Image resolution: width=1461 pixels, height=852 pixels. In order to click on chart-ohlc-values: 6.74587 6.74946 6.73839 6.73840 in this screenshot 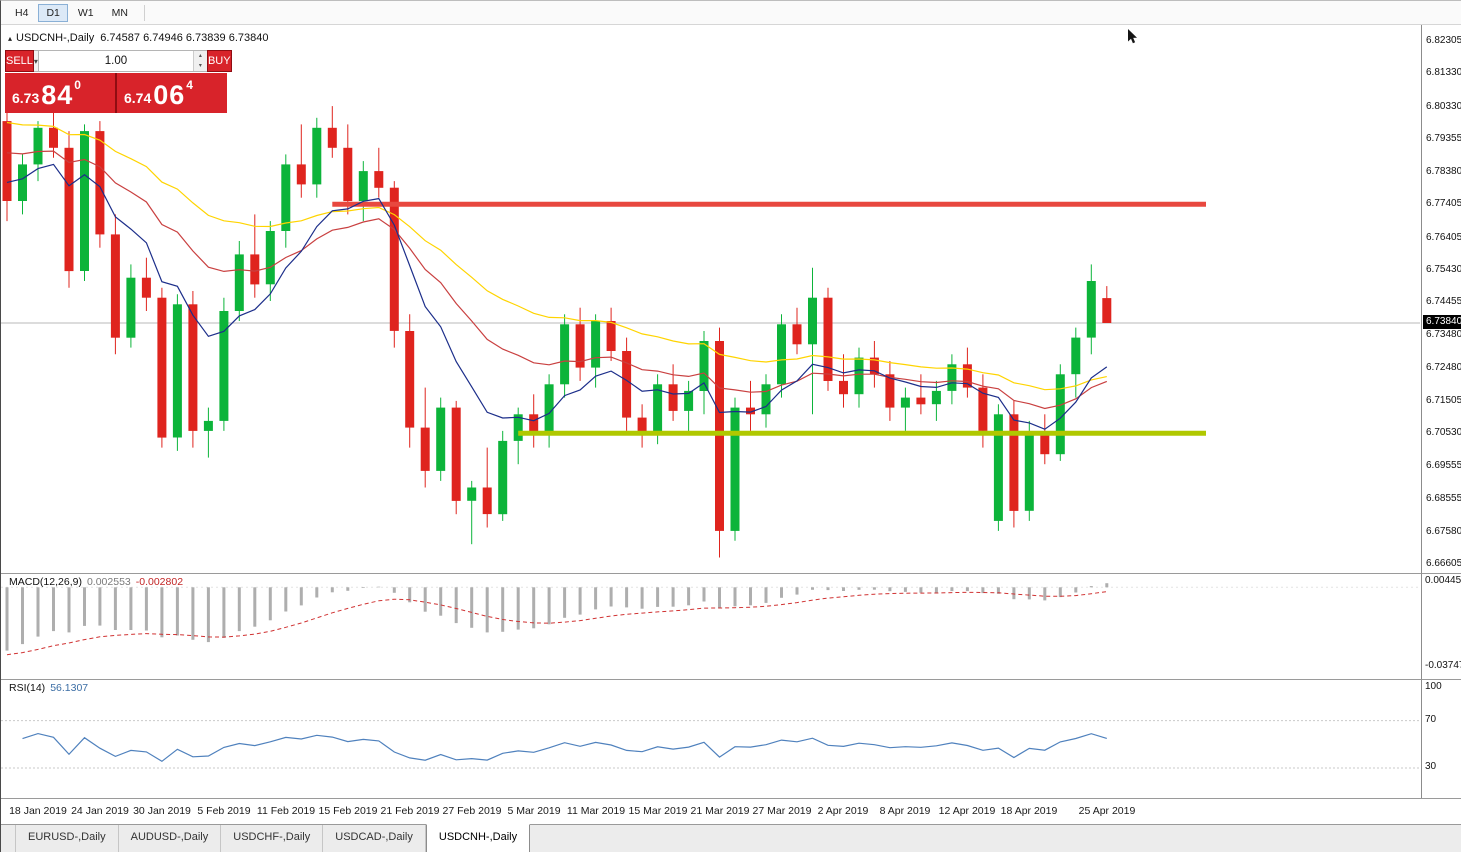, I will do `click(184, 38)`.